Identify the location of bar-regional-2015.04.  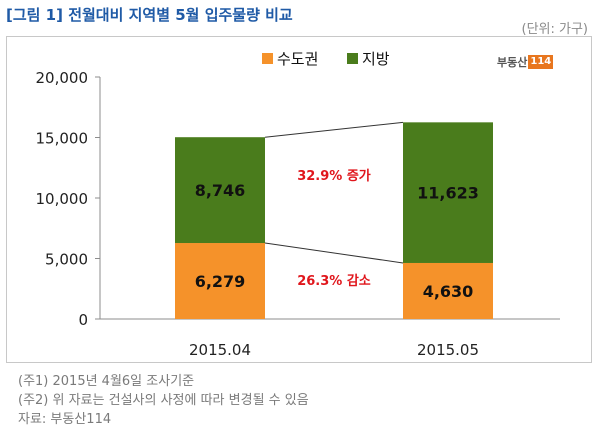
(220, 190).